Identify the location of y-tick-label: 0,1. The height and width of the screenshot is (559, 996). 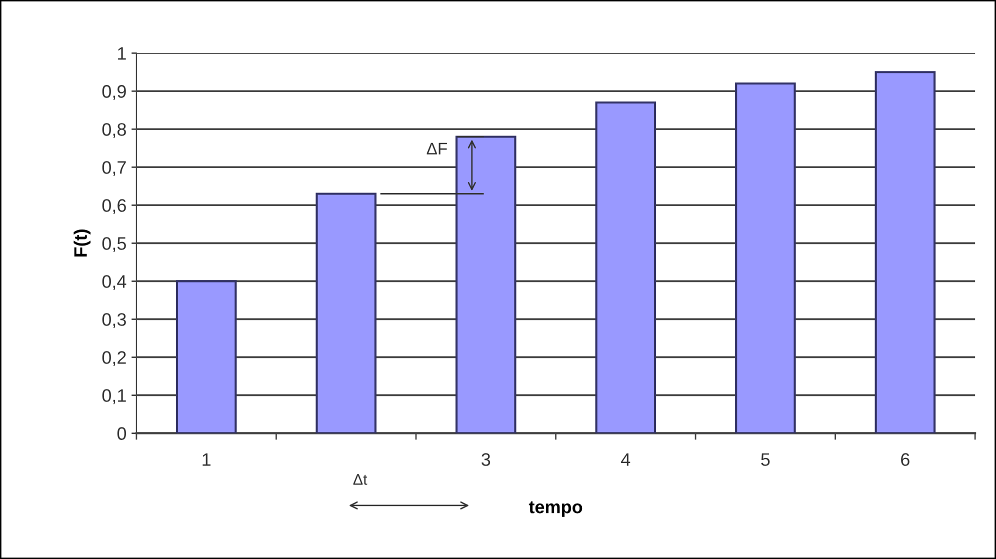
(114, 396).